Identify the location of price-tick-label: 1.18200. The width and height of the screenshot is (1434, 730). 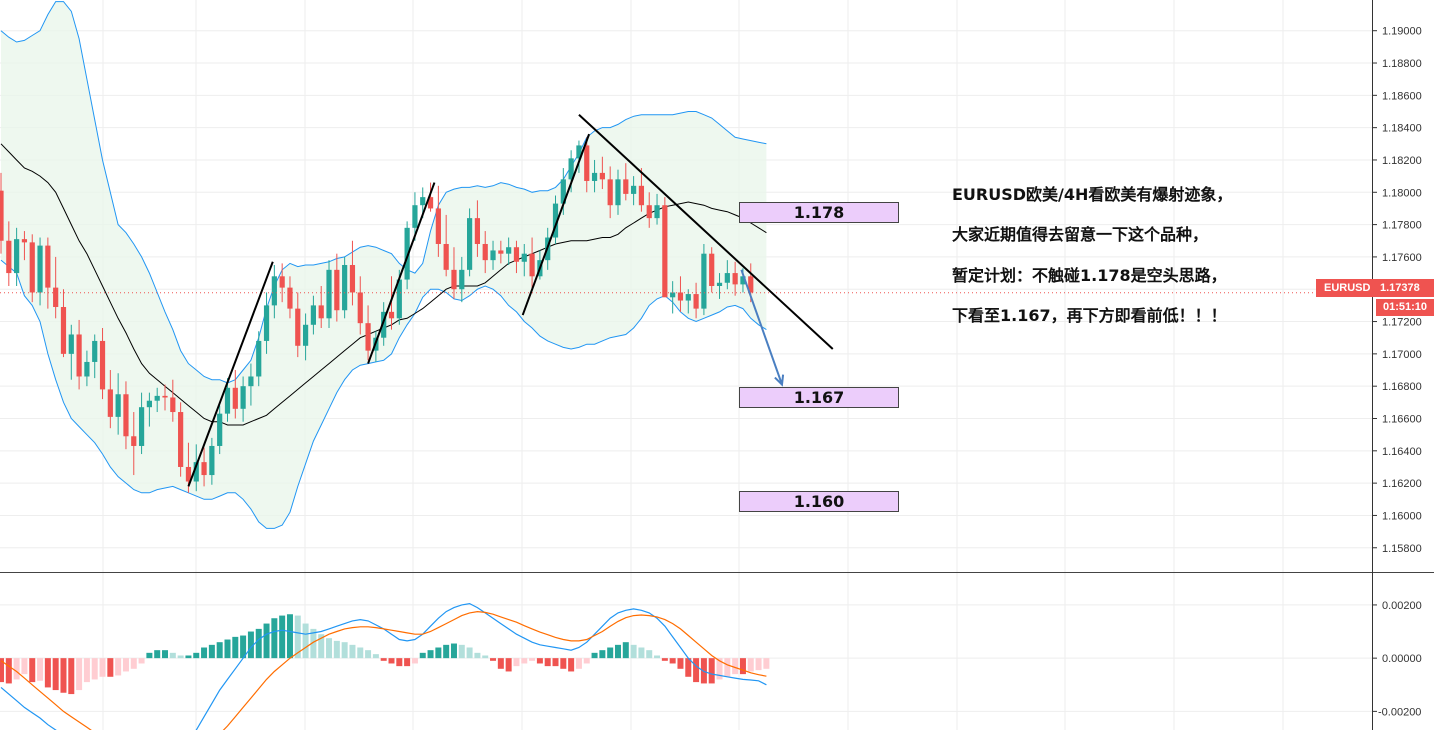
(1402, 161).